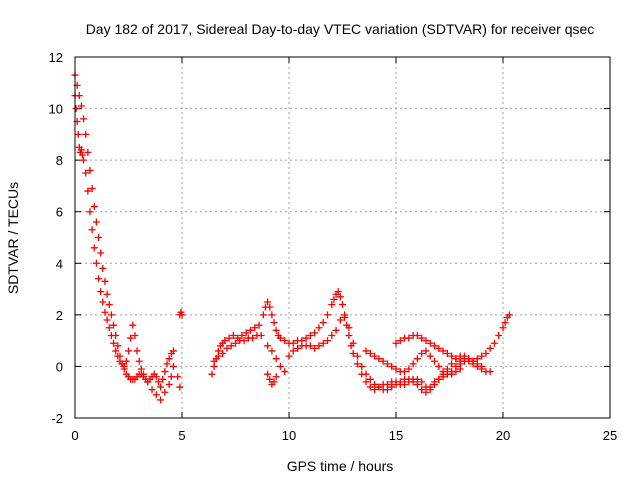 The width and height of the screenshot is (640, 480). I want to click on y-tick-label: 12, so click(56, 57).